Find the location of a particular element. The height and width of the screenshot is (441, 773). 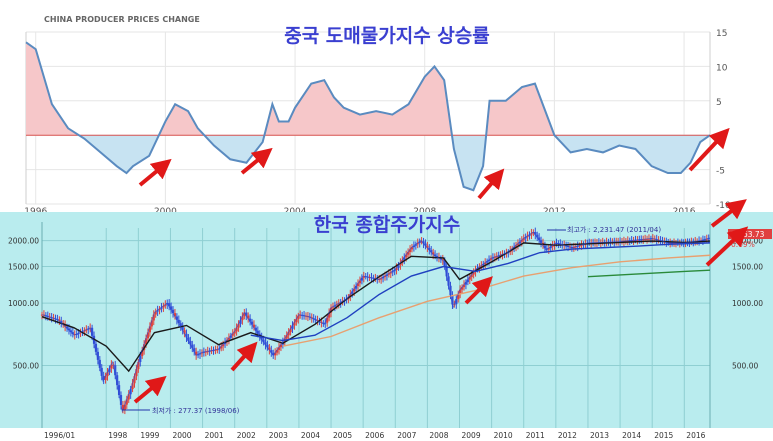

top-y-tick-label: 5 is located at coordinates (719, 103).